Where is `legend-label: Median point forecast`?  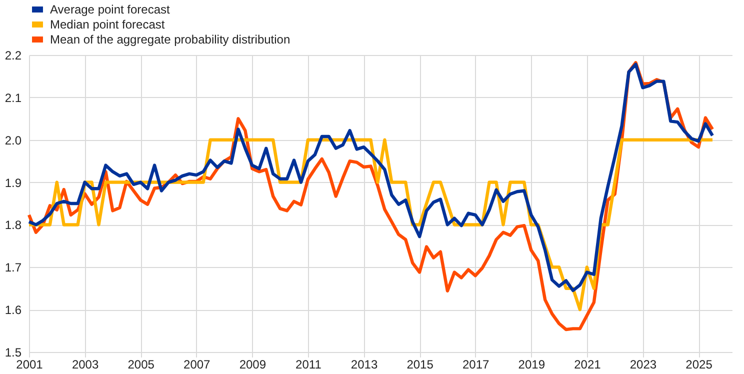
legend-label: Median point forecast is located at coordinates (108, 25).